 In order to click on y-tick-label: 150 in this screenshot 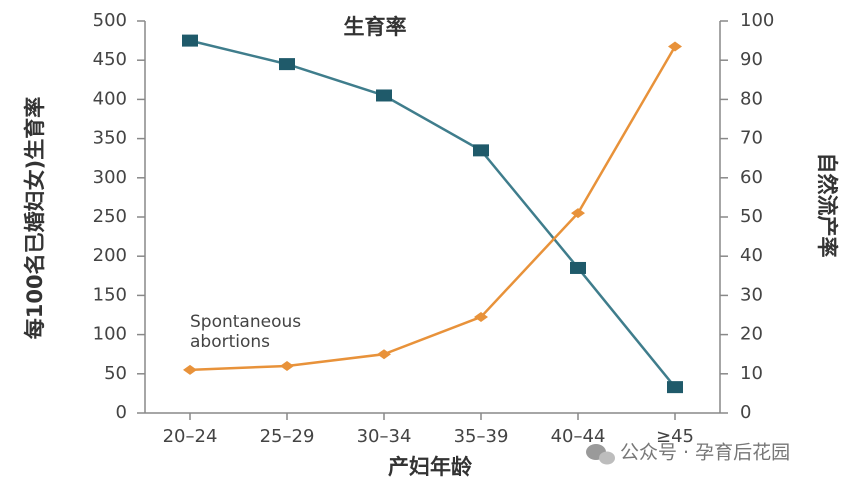, I will do `click(110, 294)`.